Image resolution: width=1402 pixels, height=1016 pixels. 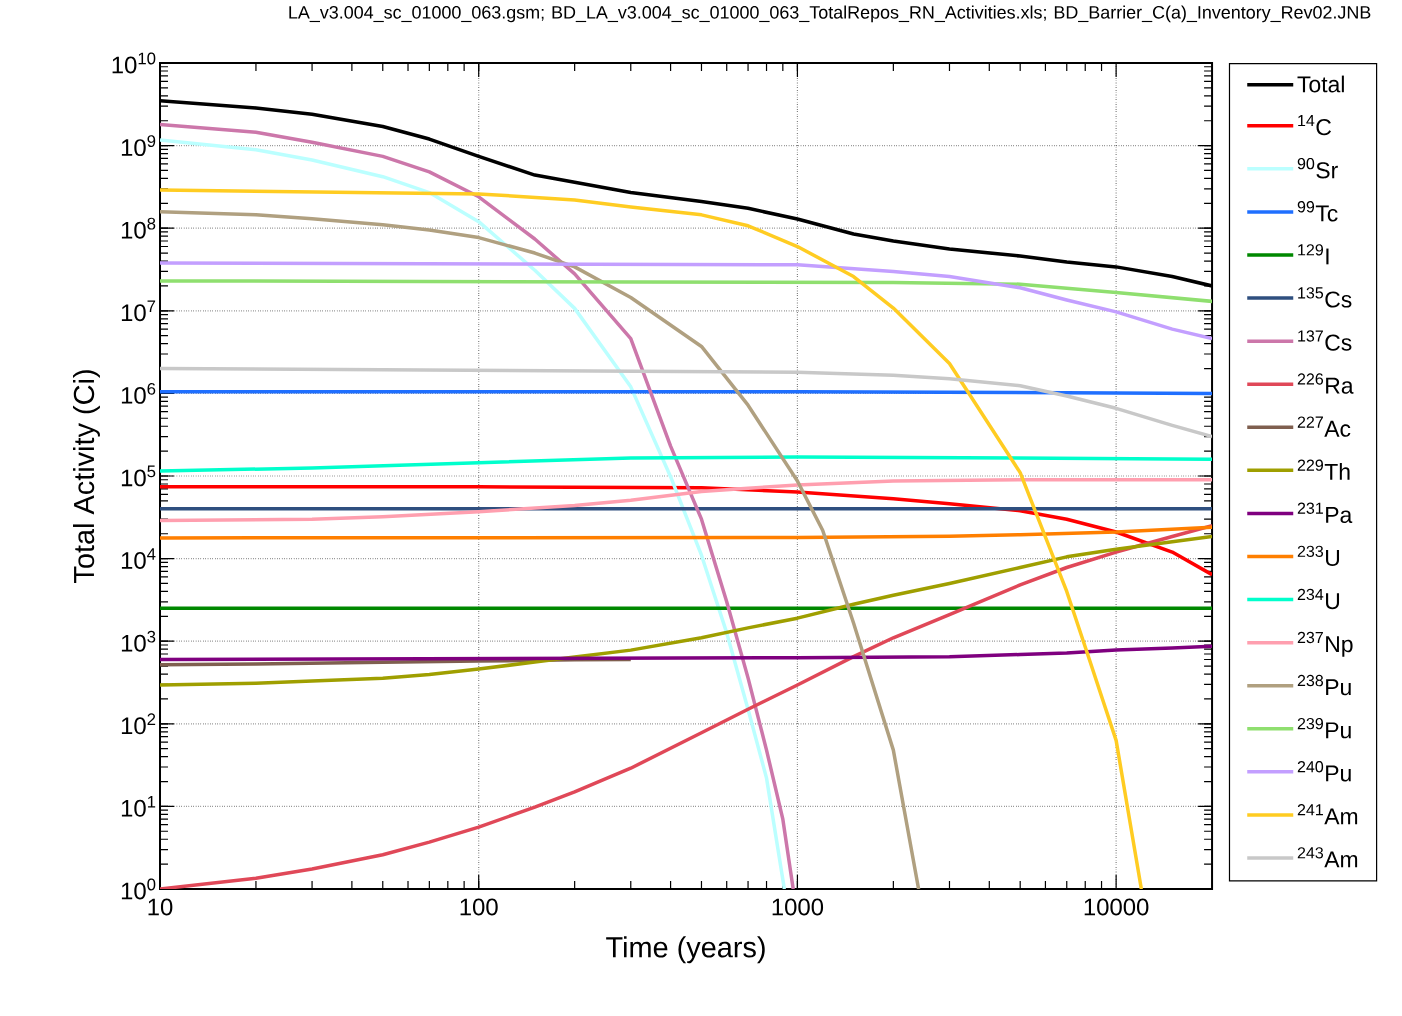 What do you see at coordinates (1315, 125) in the screenshot?
I see `legend-label: $^{14}$C` at bounding box center [1315, 125].